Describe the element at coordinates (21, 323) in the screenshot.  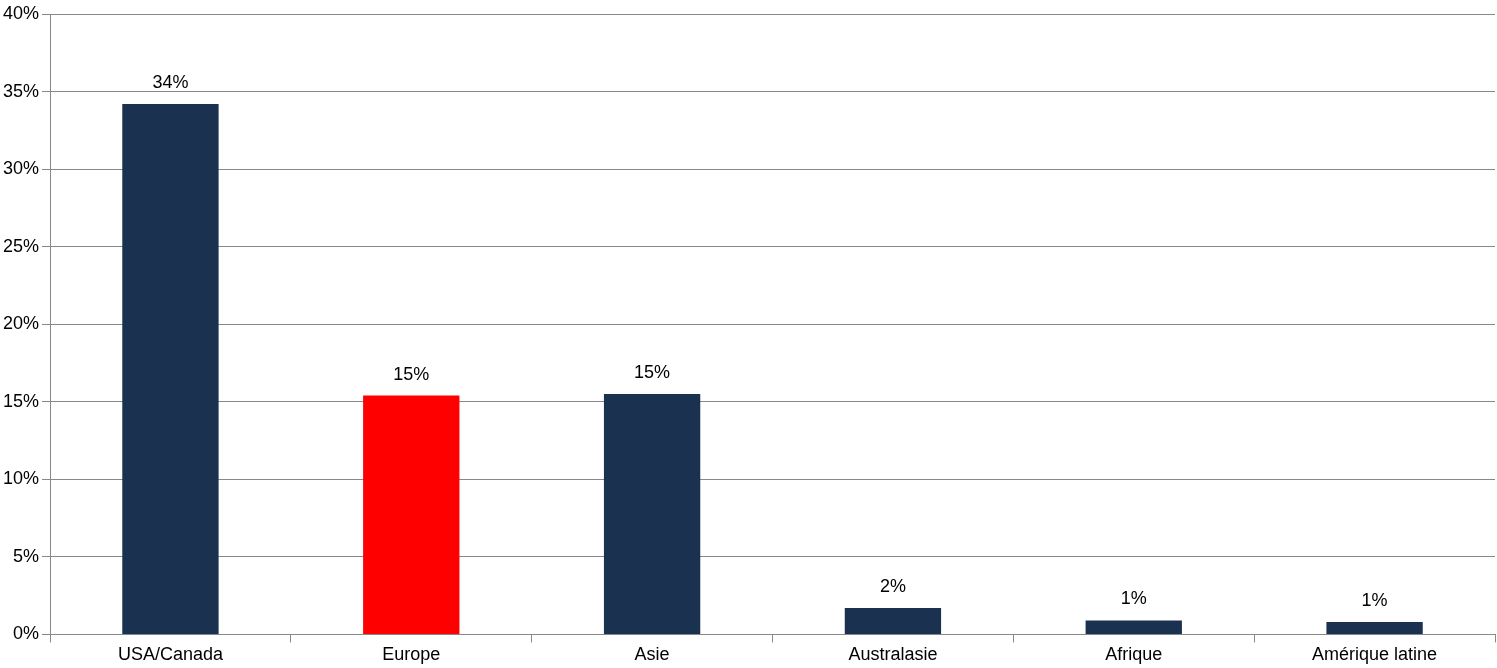
I see `y-tick-label: 20%` at that location.